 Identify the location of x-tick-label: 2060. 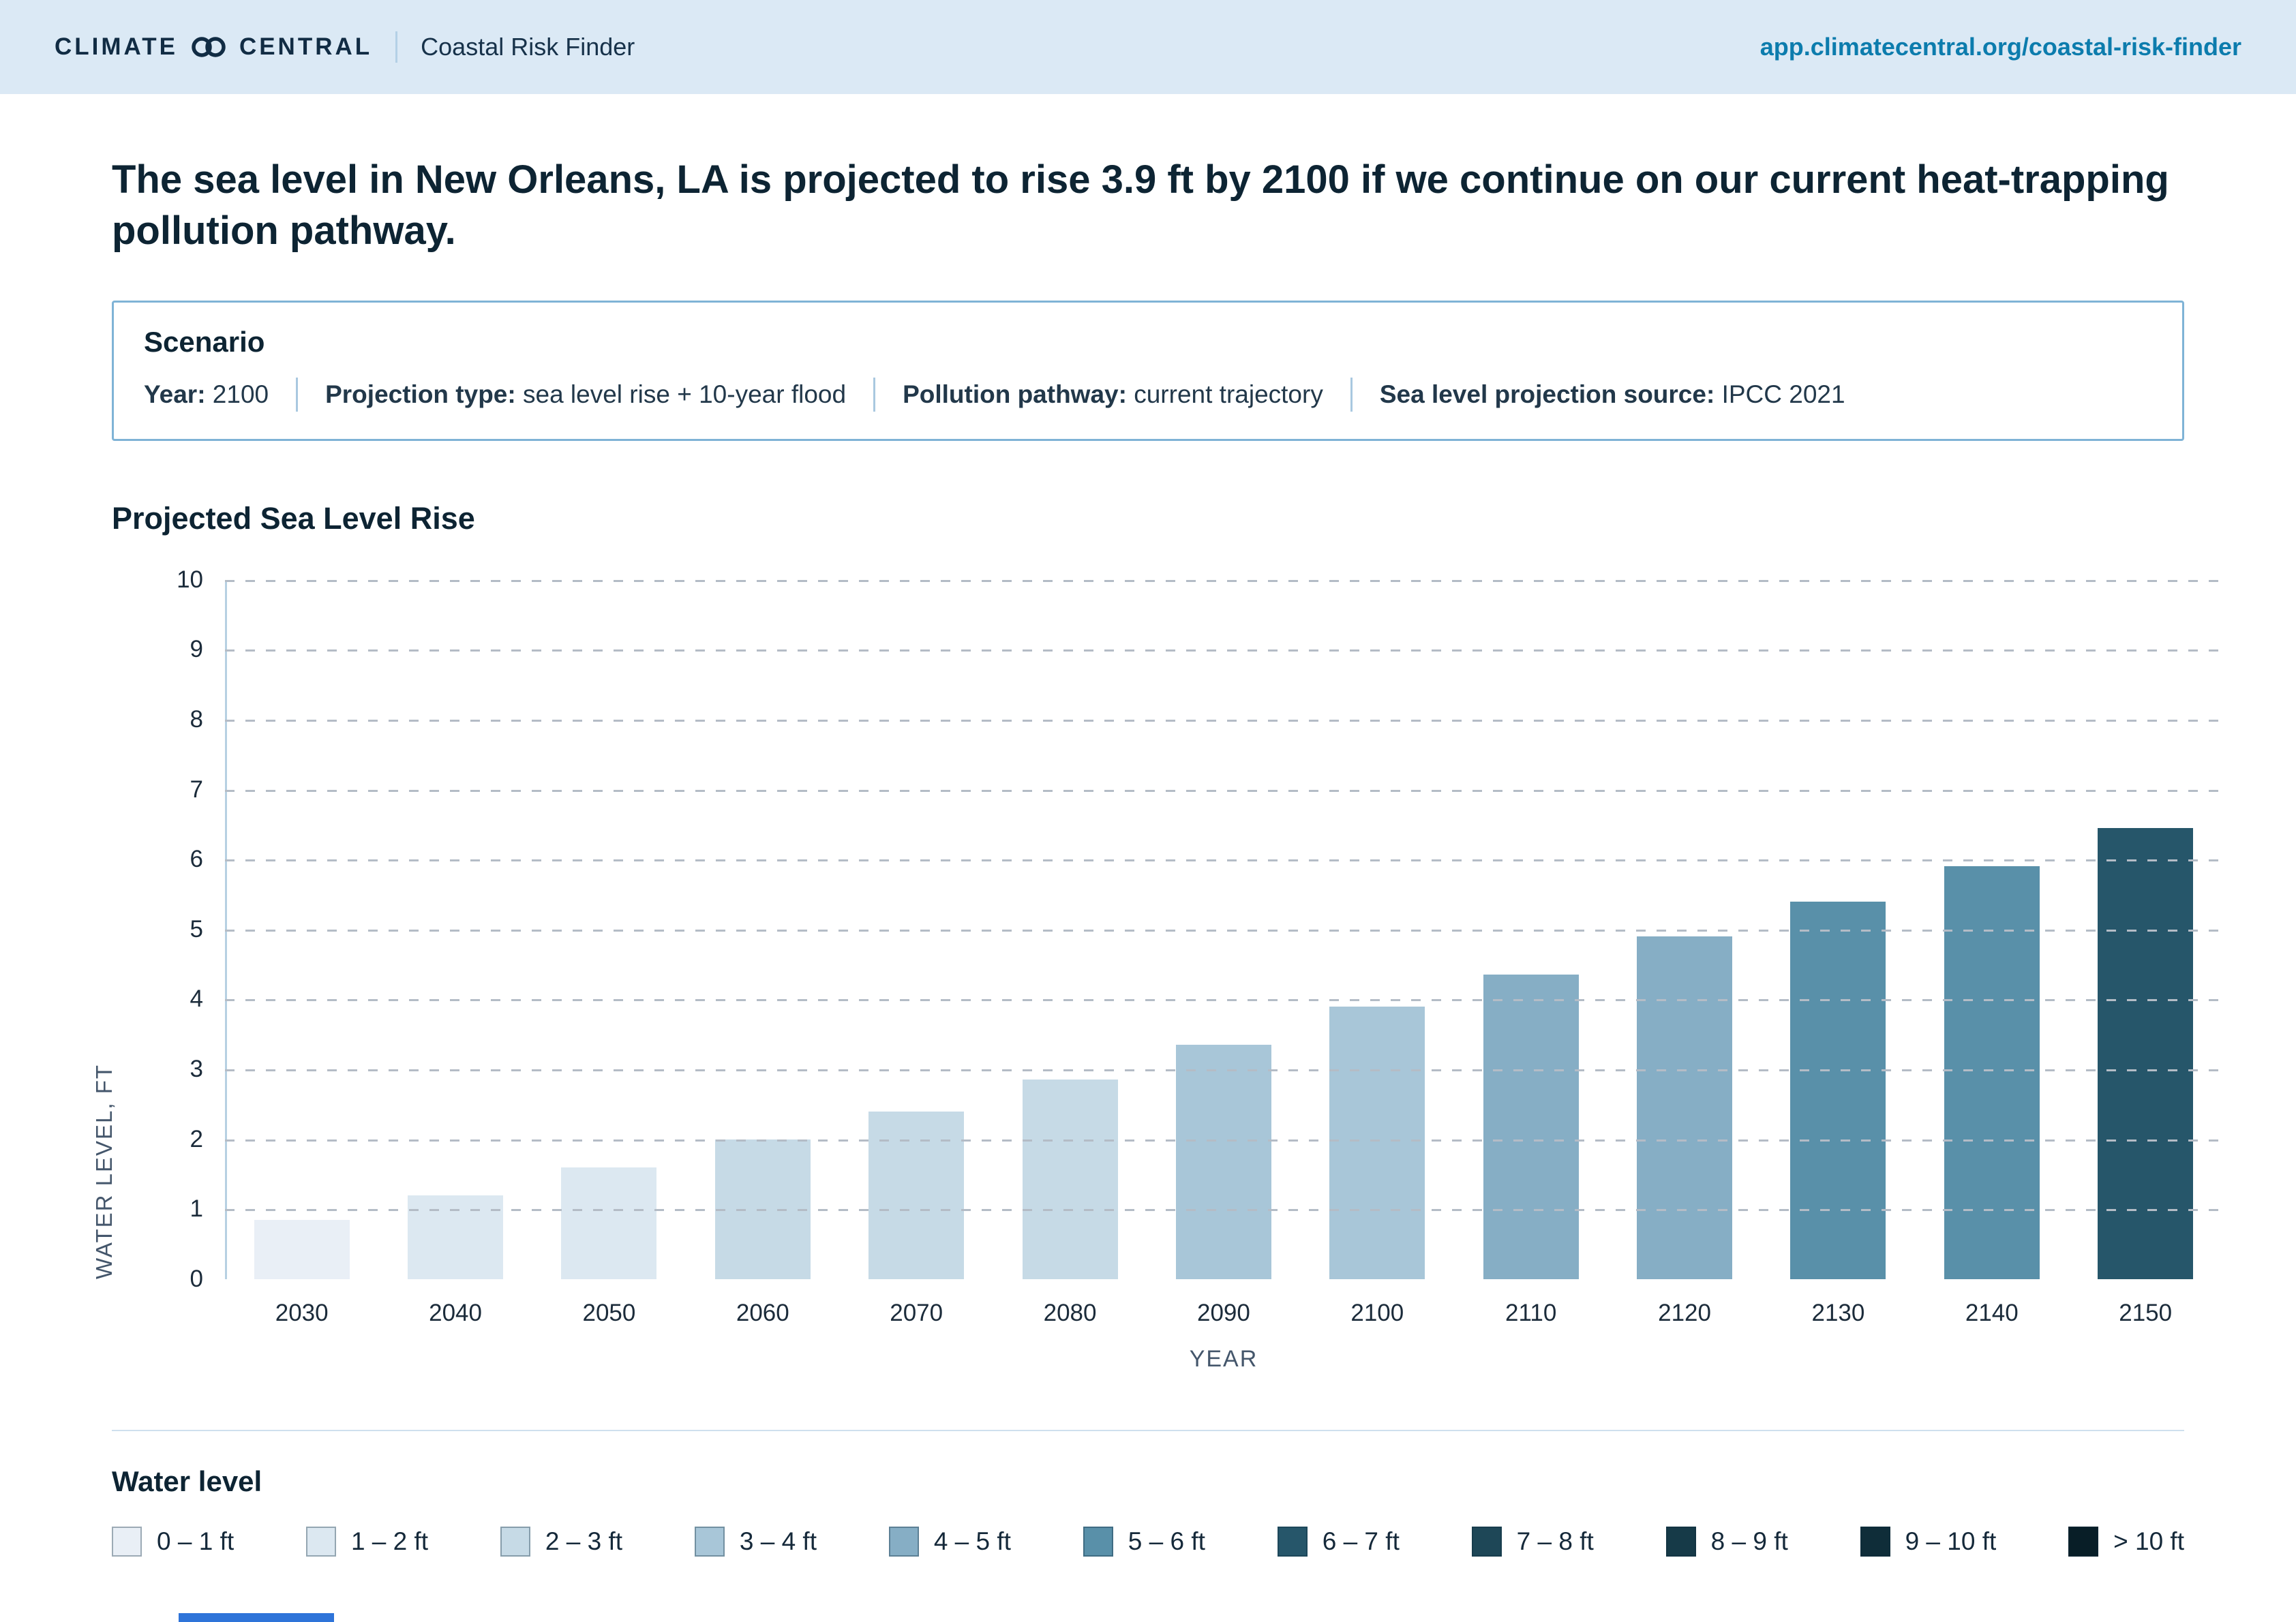
(762, 1312).